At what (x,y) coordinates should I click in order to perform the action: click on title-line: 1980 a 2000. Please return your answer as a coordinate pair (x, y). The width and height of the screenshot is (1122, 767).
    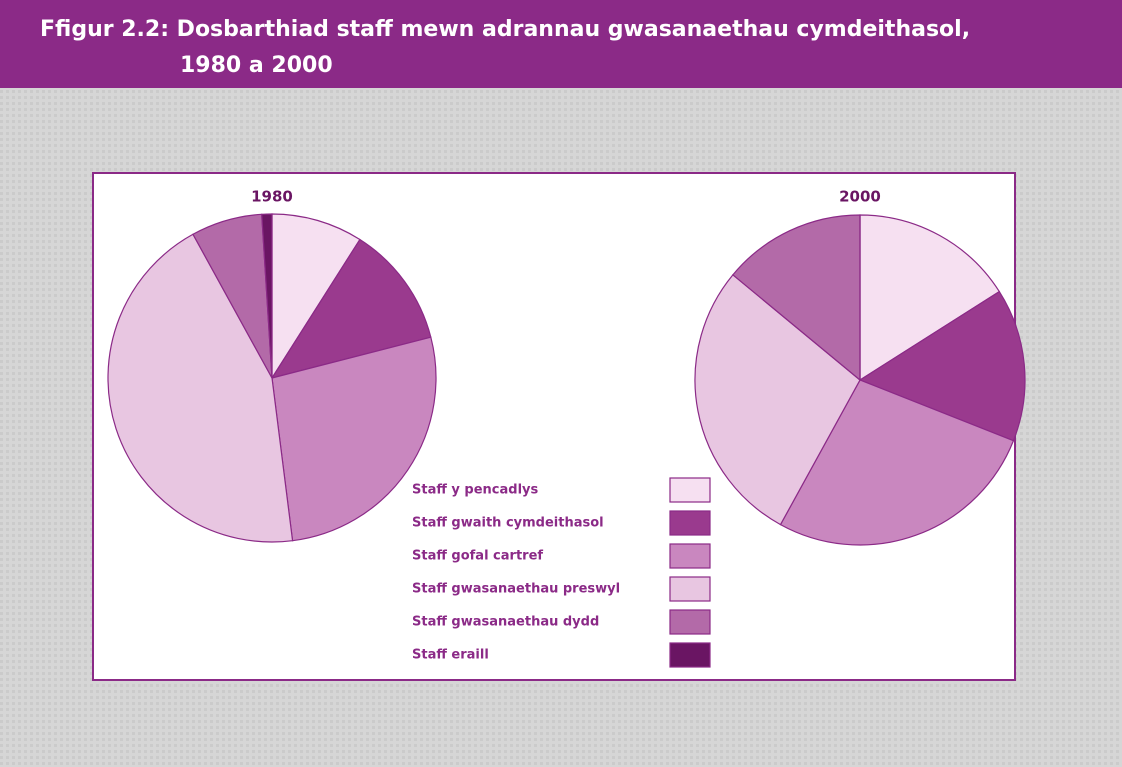
    Looking at the image, I should click on (256, 65).